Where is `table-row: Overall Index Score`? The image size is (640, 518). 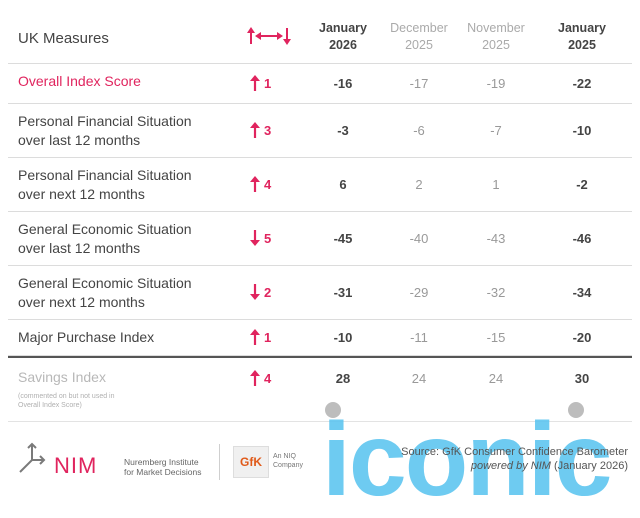
table-row: Overall Index Score is located at coordinates (320, 84).